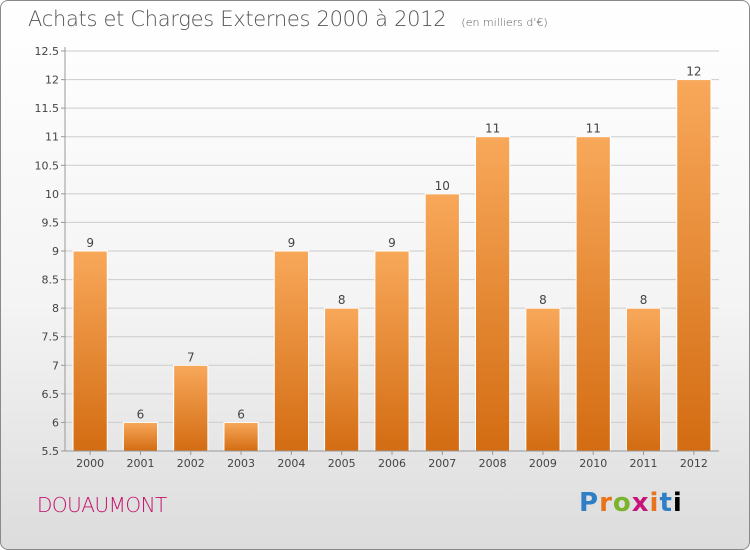  Describe the element at coordinates (102, 505) in the screenshot. I see `locality-name: DOUAUMONT` at that location.